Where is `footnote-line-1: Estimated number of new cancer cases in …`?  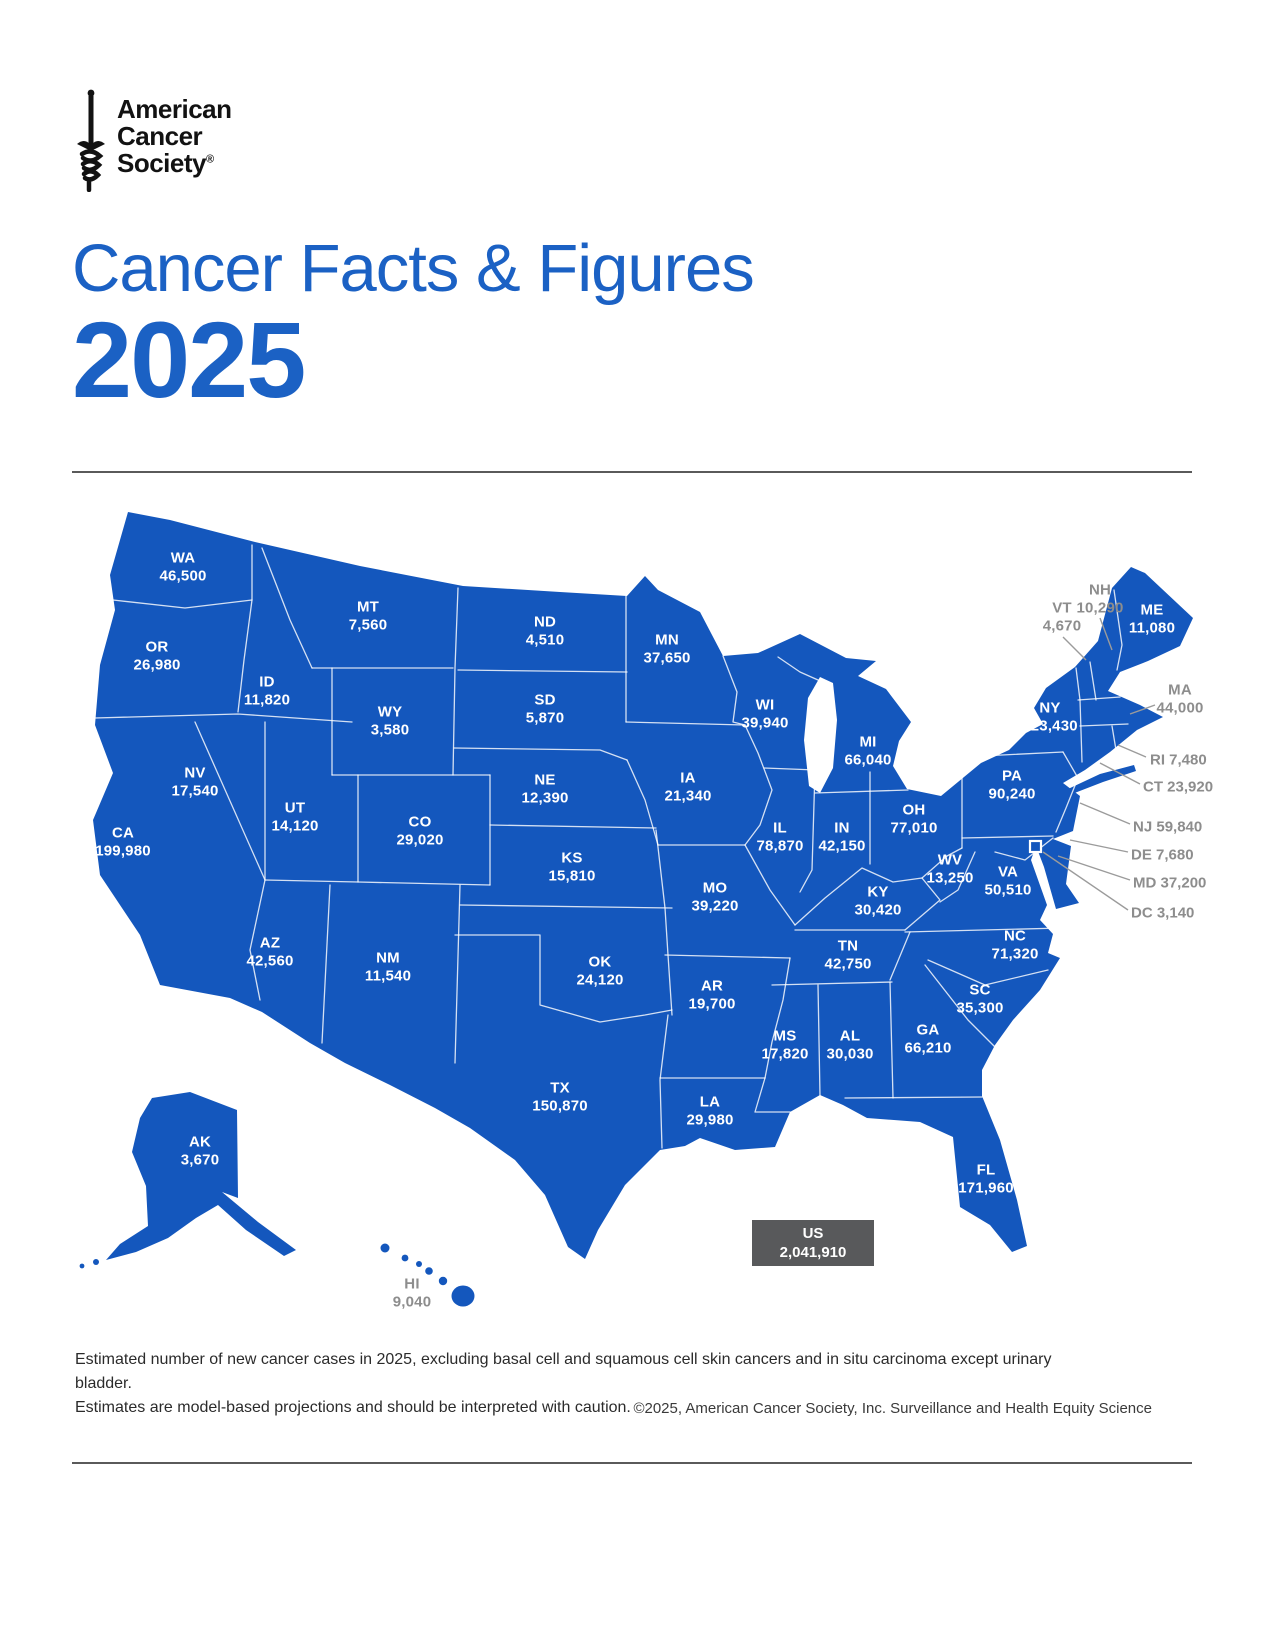 footnote-line-1: Estimated number of new cancer cases in … is located at coordinates (563, 1371).